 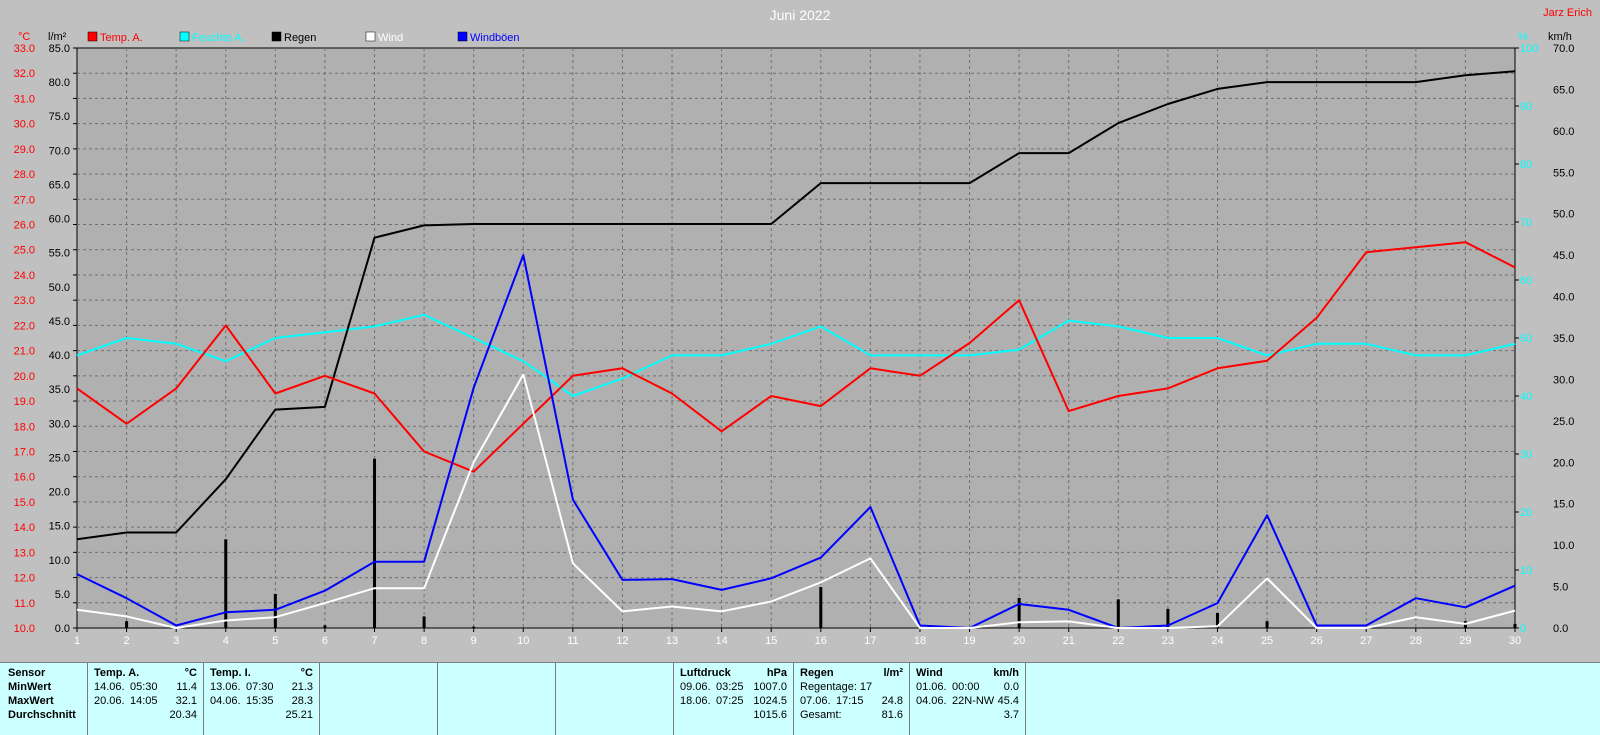 I want to click on regen-max-time: 17:15, so click(x=850, y=701).